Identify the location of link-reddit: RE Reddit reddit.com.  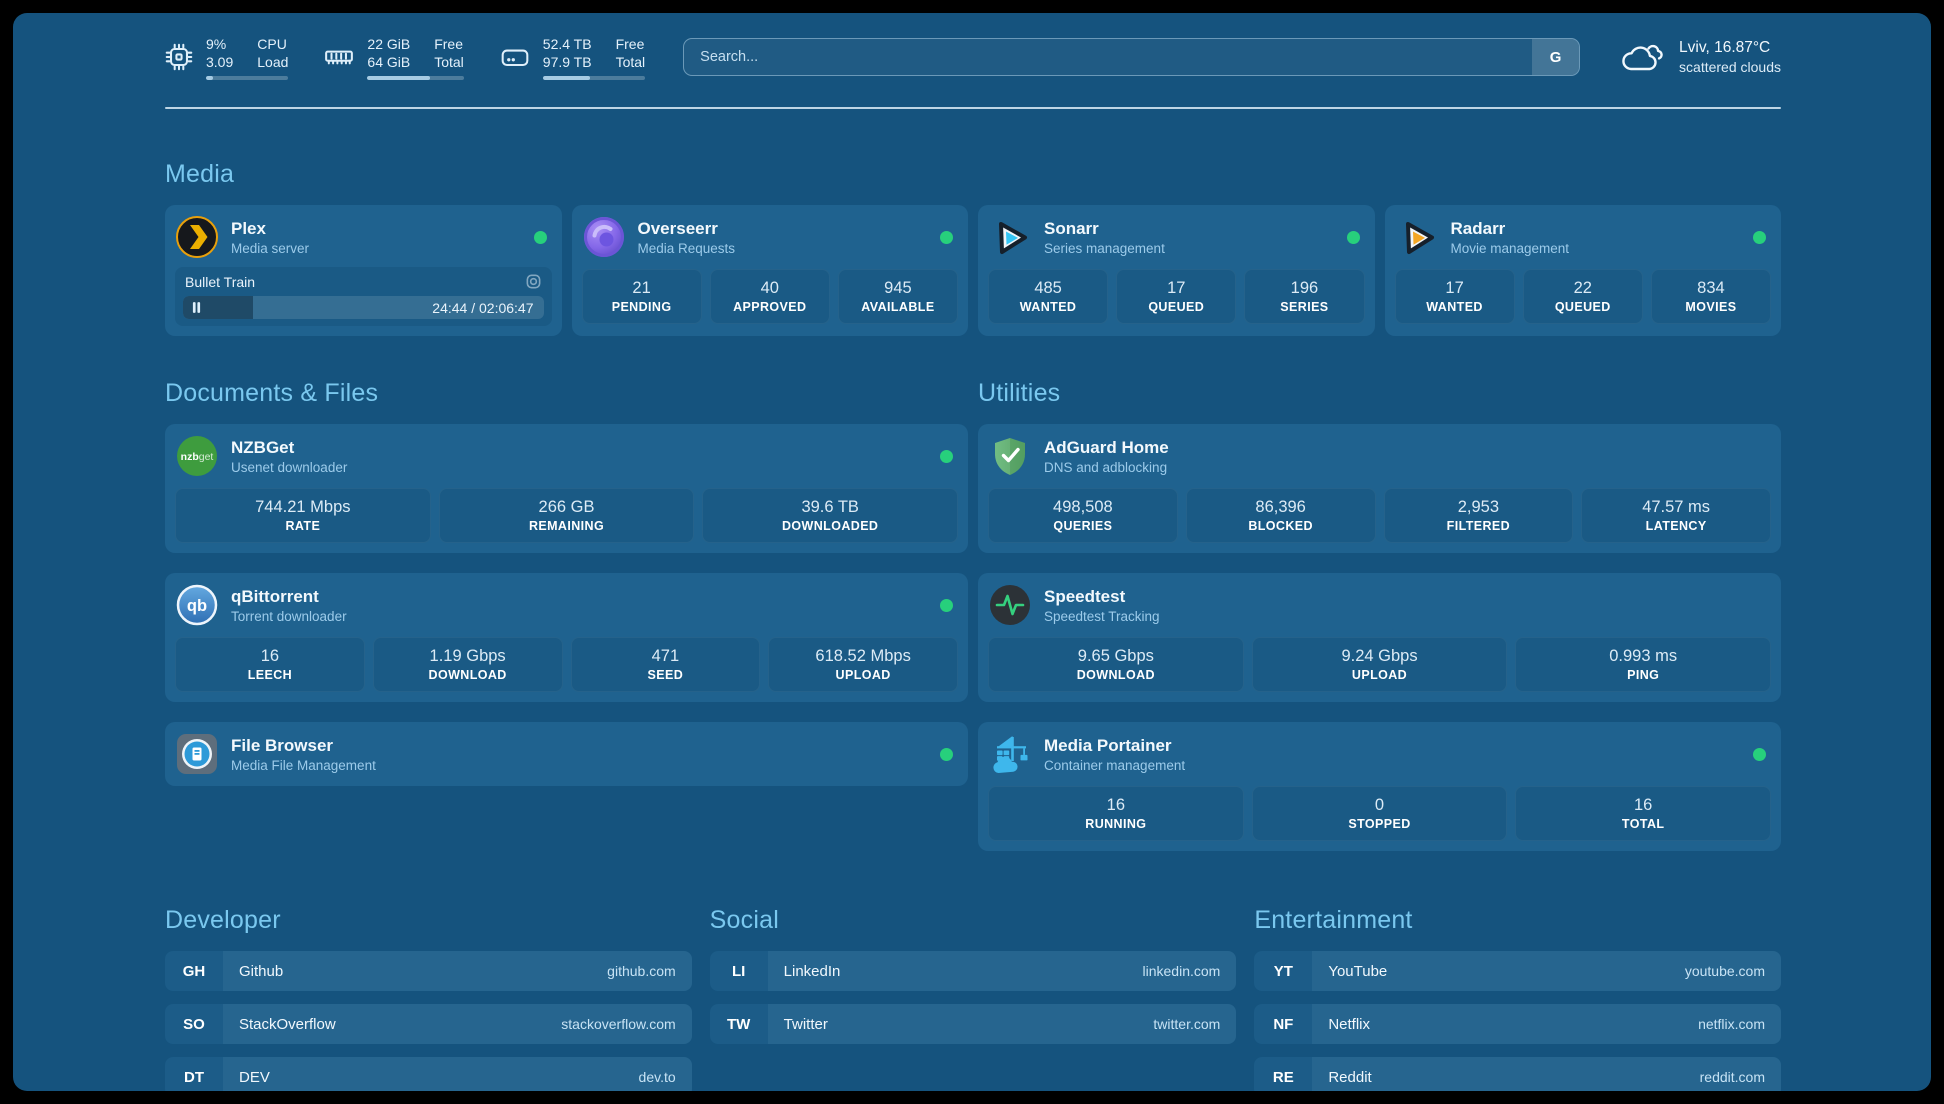
(1517, 1074).